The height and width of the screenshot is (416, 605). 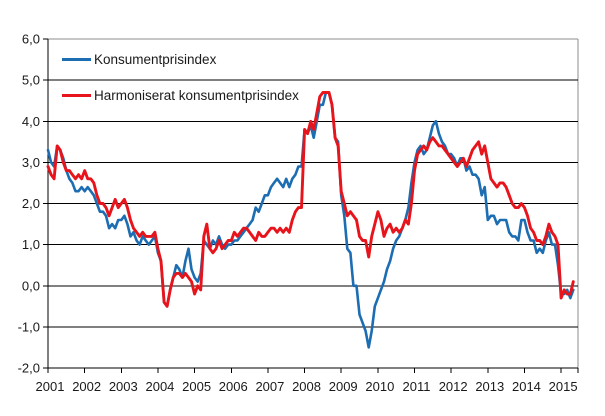 What do you see at coordinates (123, 386) in the screenshot?
I see `x-tick-label: 2003` at bounding box center [123, 386].